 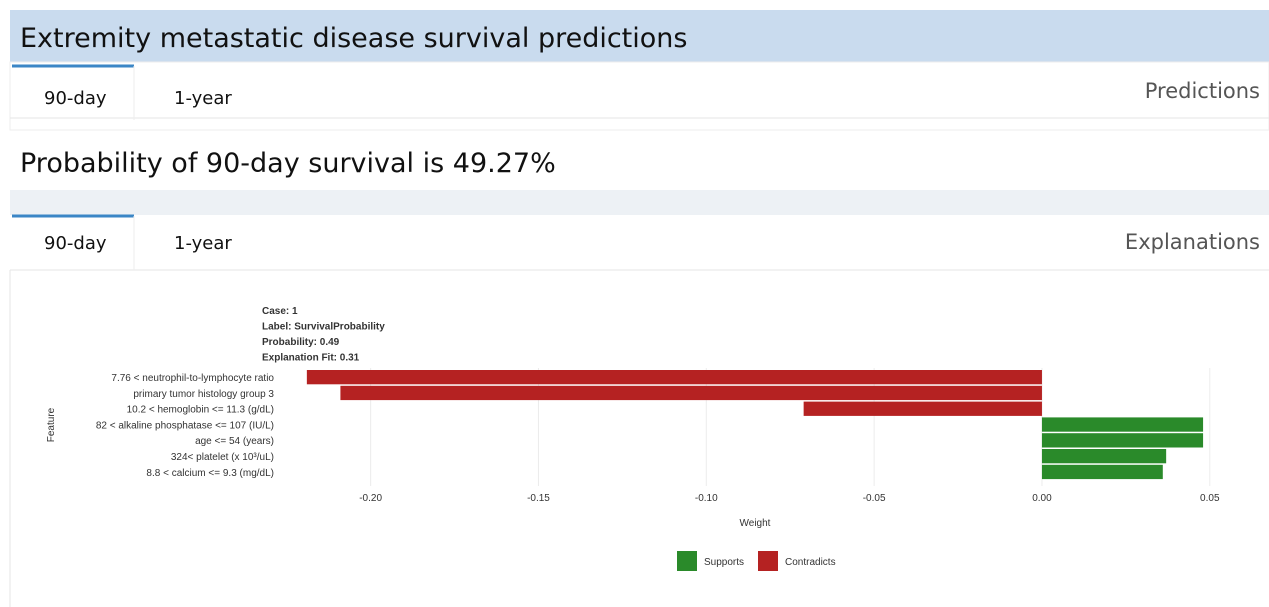 What do you see at coordinates (200, 410) in the screenshot?
I see `y-tick-label: 10.2 < hemoglobin <= 11.3 (g/dL)` at bounding box center [200, 410].